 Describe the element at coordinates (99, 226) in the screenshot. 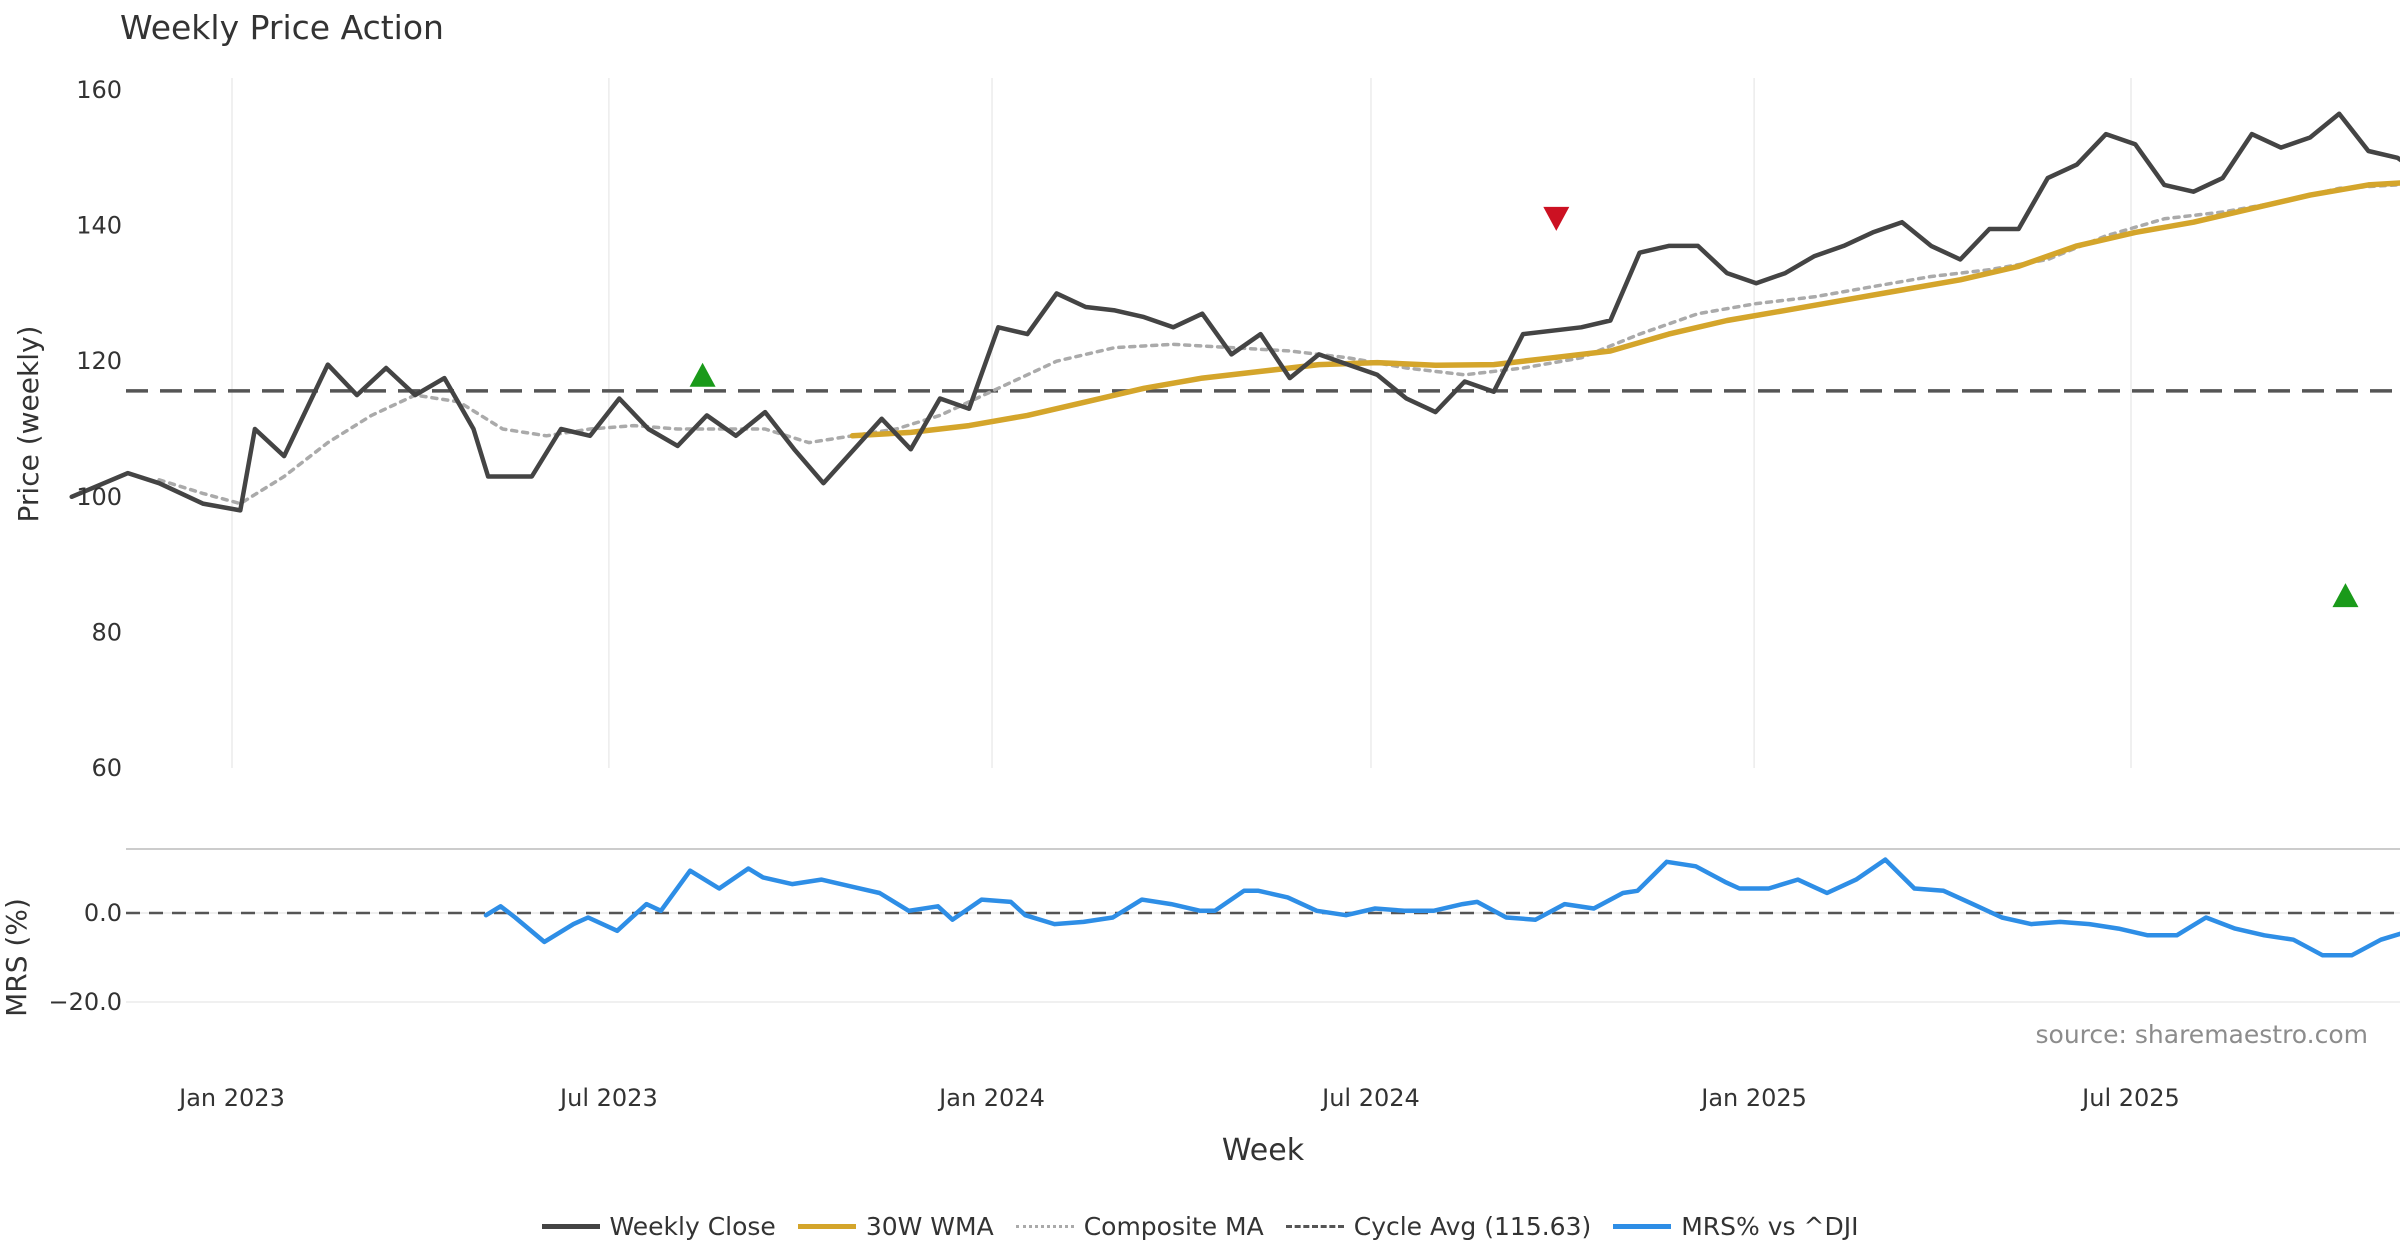

I see `y-tick-label: 140` at that location.